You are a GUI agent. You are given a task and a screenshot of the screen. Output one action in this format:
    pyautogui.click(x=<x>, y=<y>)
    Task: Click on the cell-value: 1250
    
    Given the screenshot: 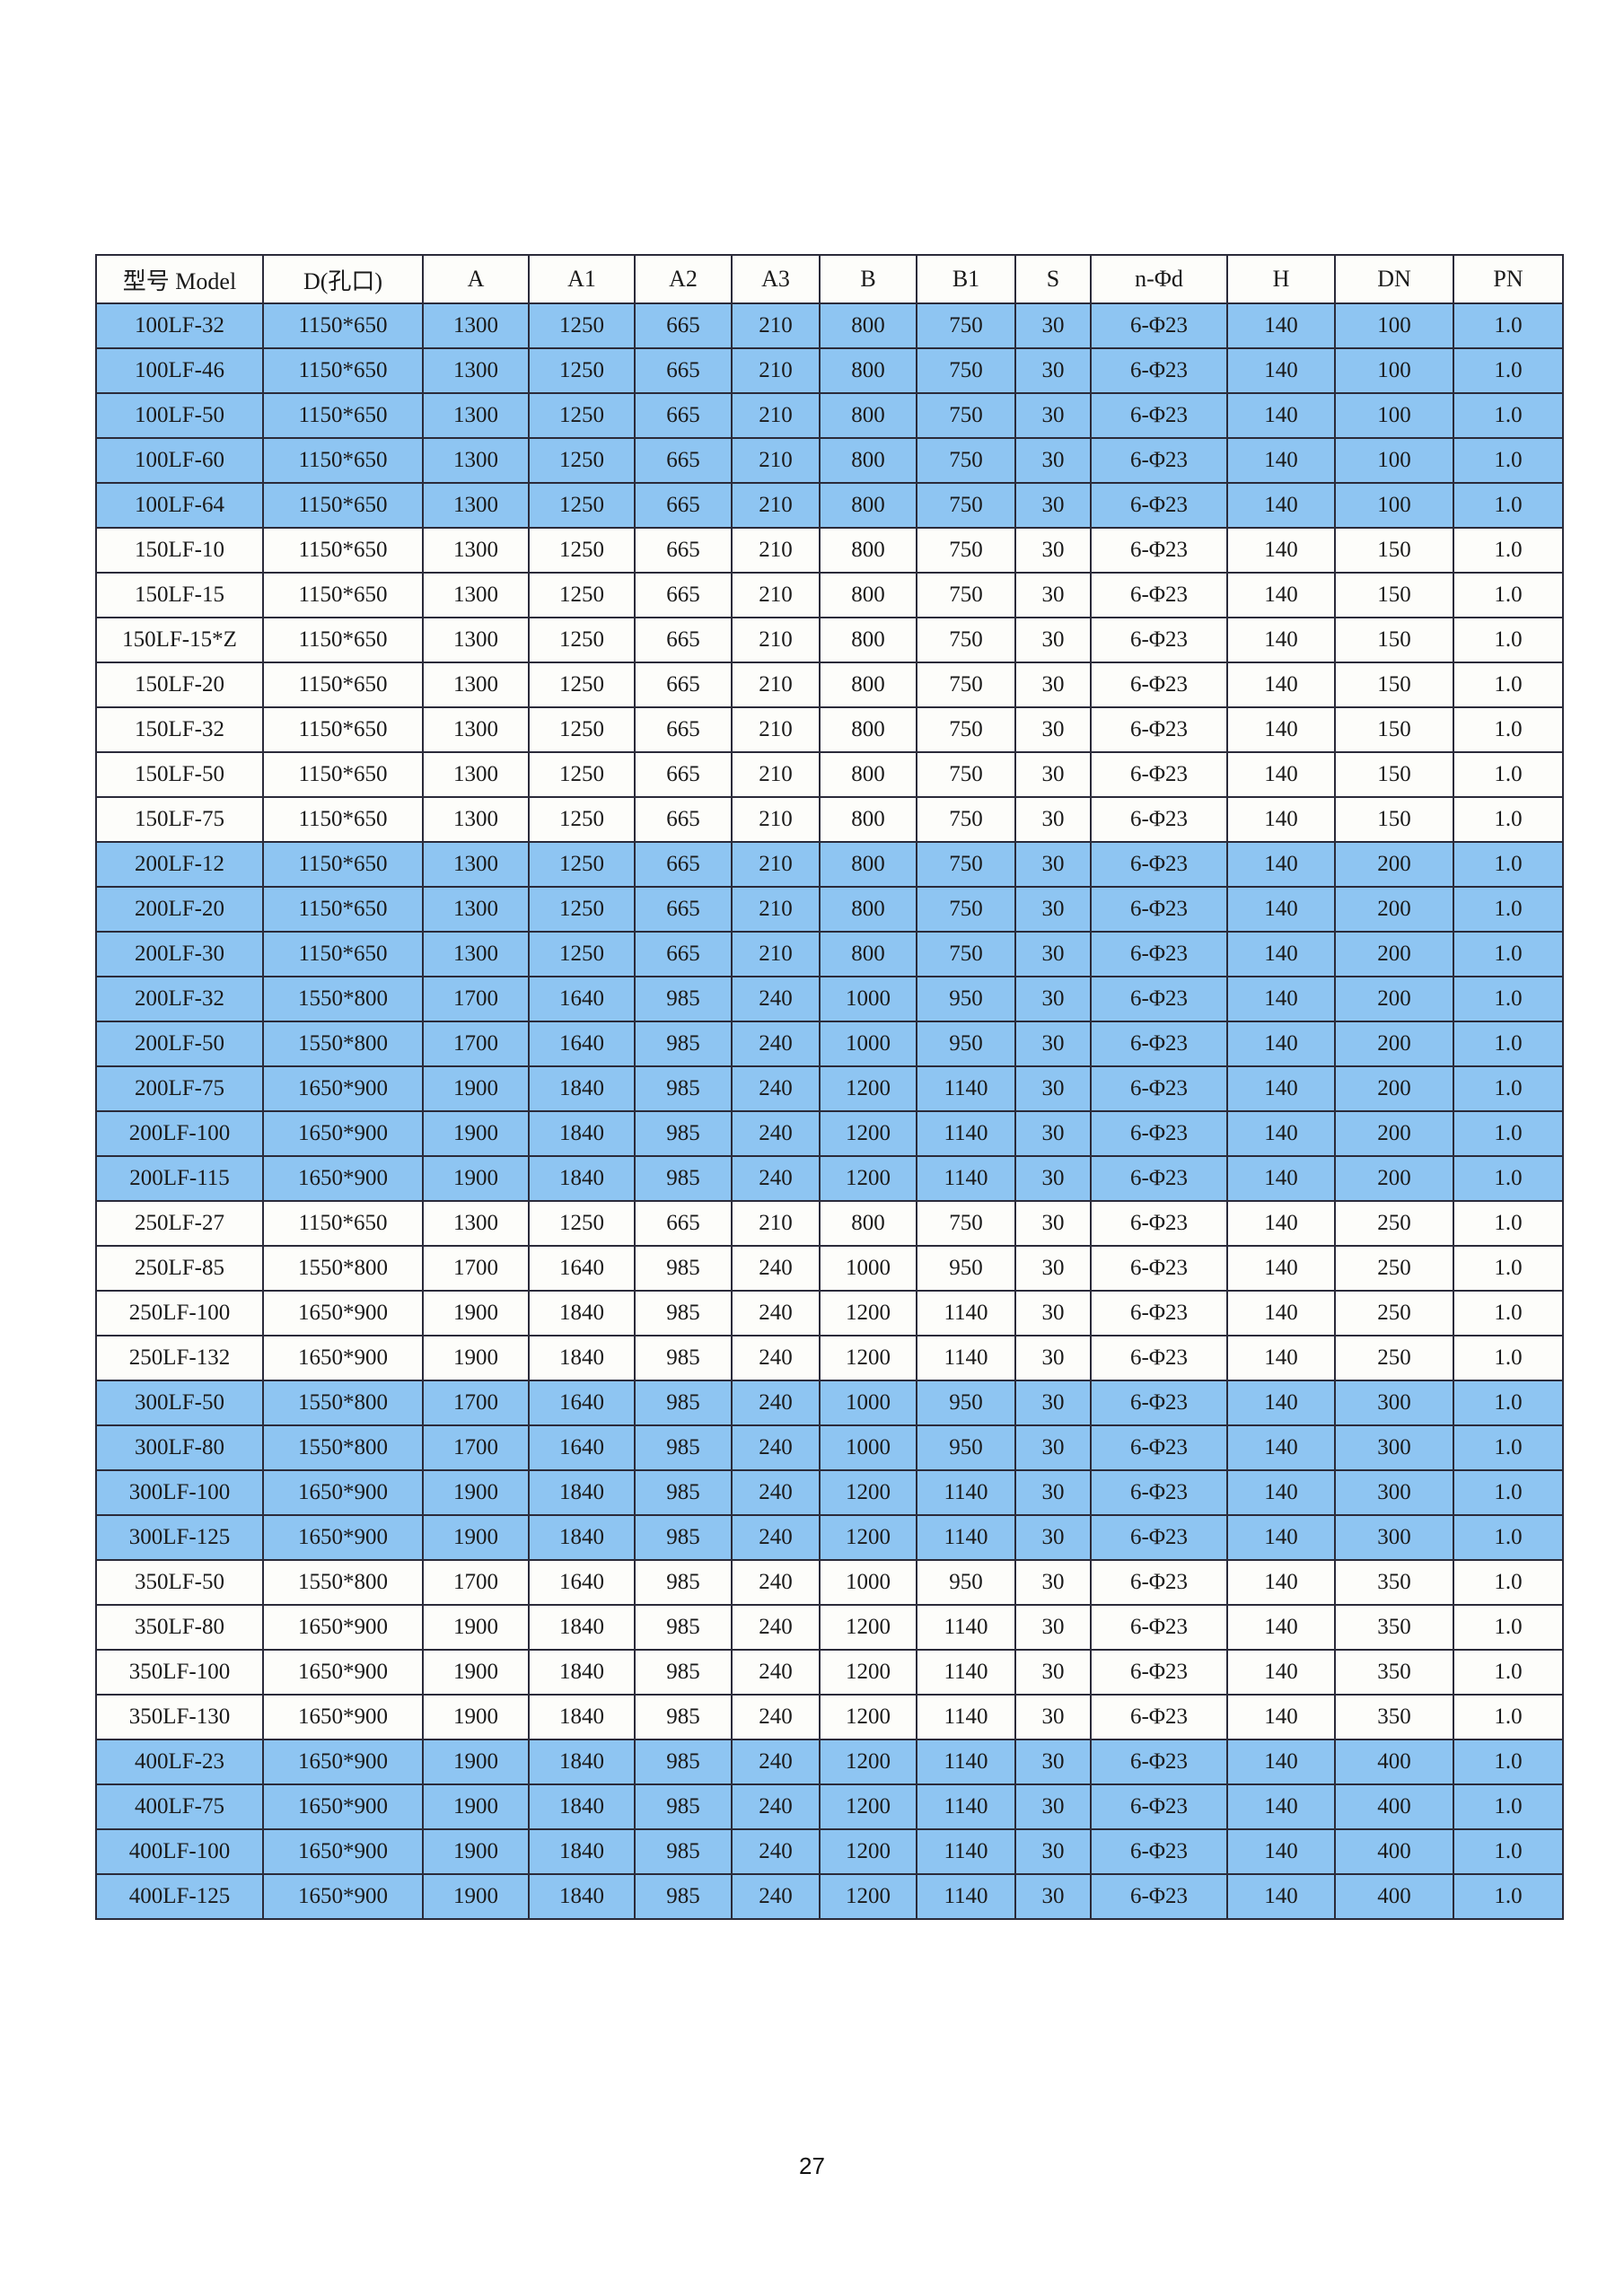 What is the action you would take?
    pyautogui.click(x=582, y=1224)
    